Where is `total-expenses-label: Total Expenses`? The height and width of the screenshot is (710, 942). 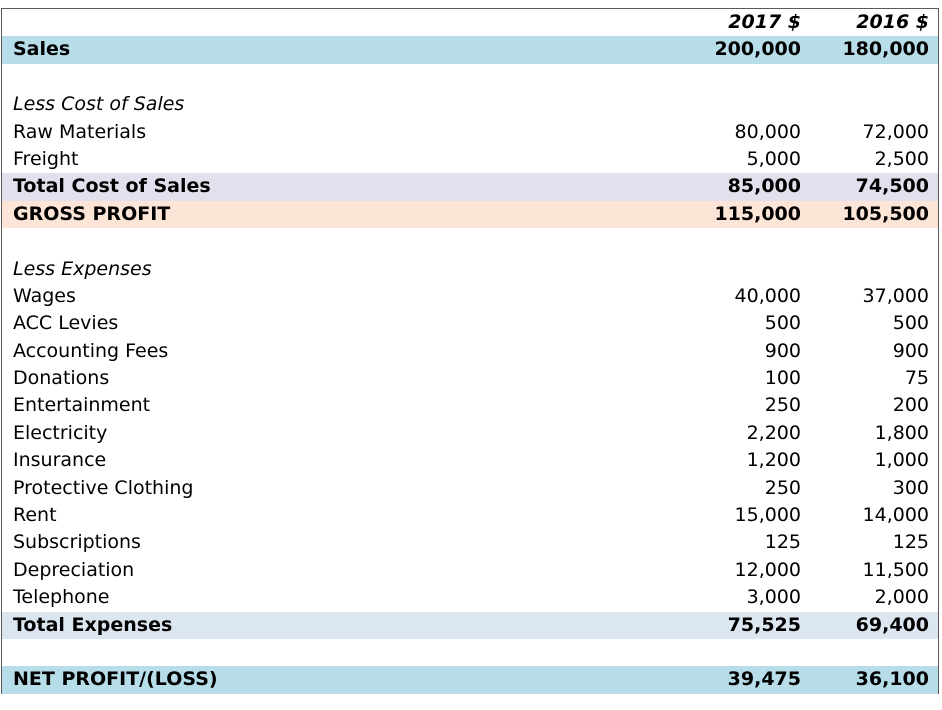 total-expenses-label: Total Expenses is located at coordinates (93, 624).